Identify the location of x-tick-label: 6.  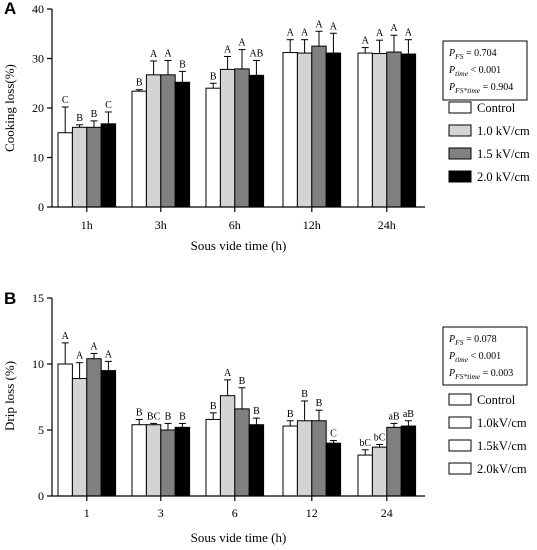
(235, 513).